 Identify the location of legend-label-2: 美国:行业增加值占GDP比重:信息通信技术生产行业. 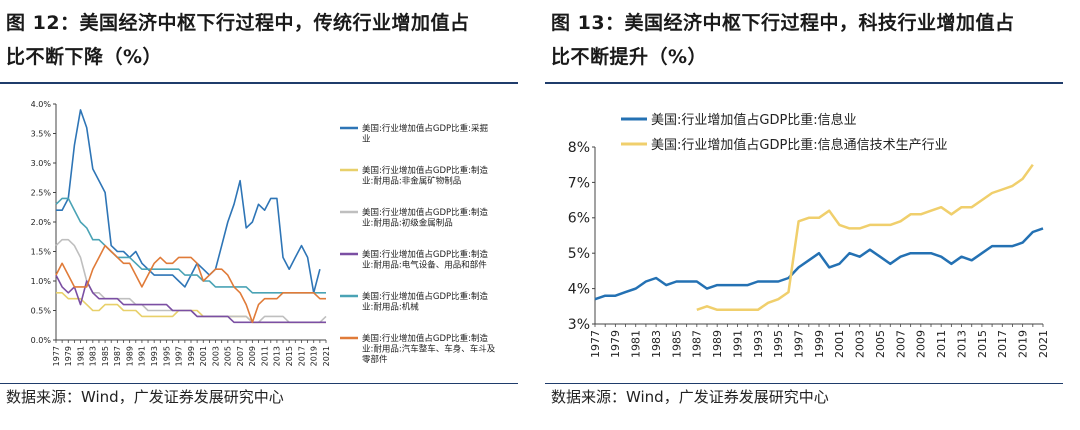
(799, 145).